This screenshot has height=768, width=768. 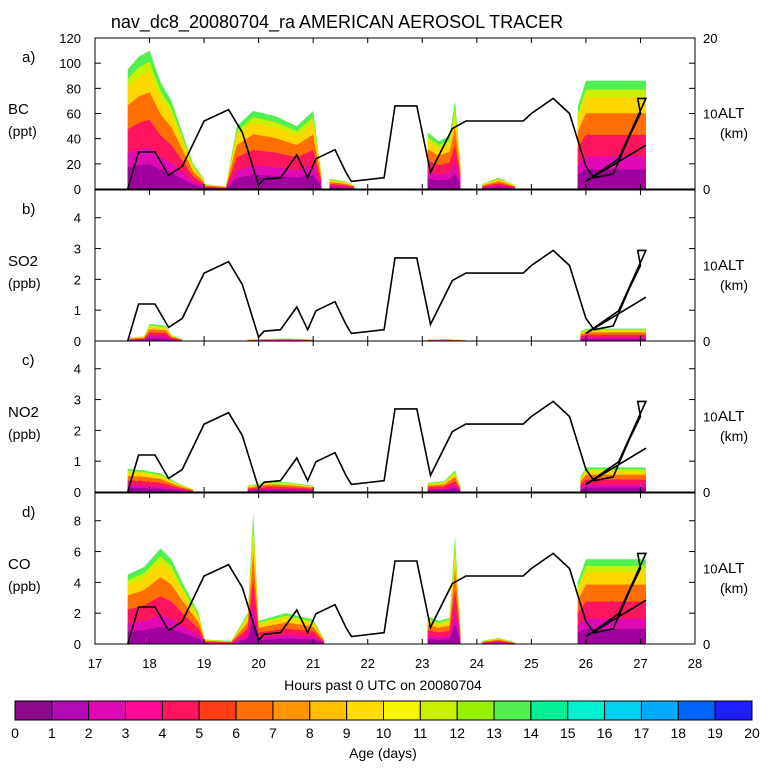 What do you see at coordinates (422, 663) in the screenshot?
I see `x-tick-label: 23` at bounding box center [422, 663].